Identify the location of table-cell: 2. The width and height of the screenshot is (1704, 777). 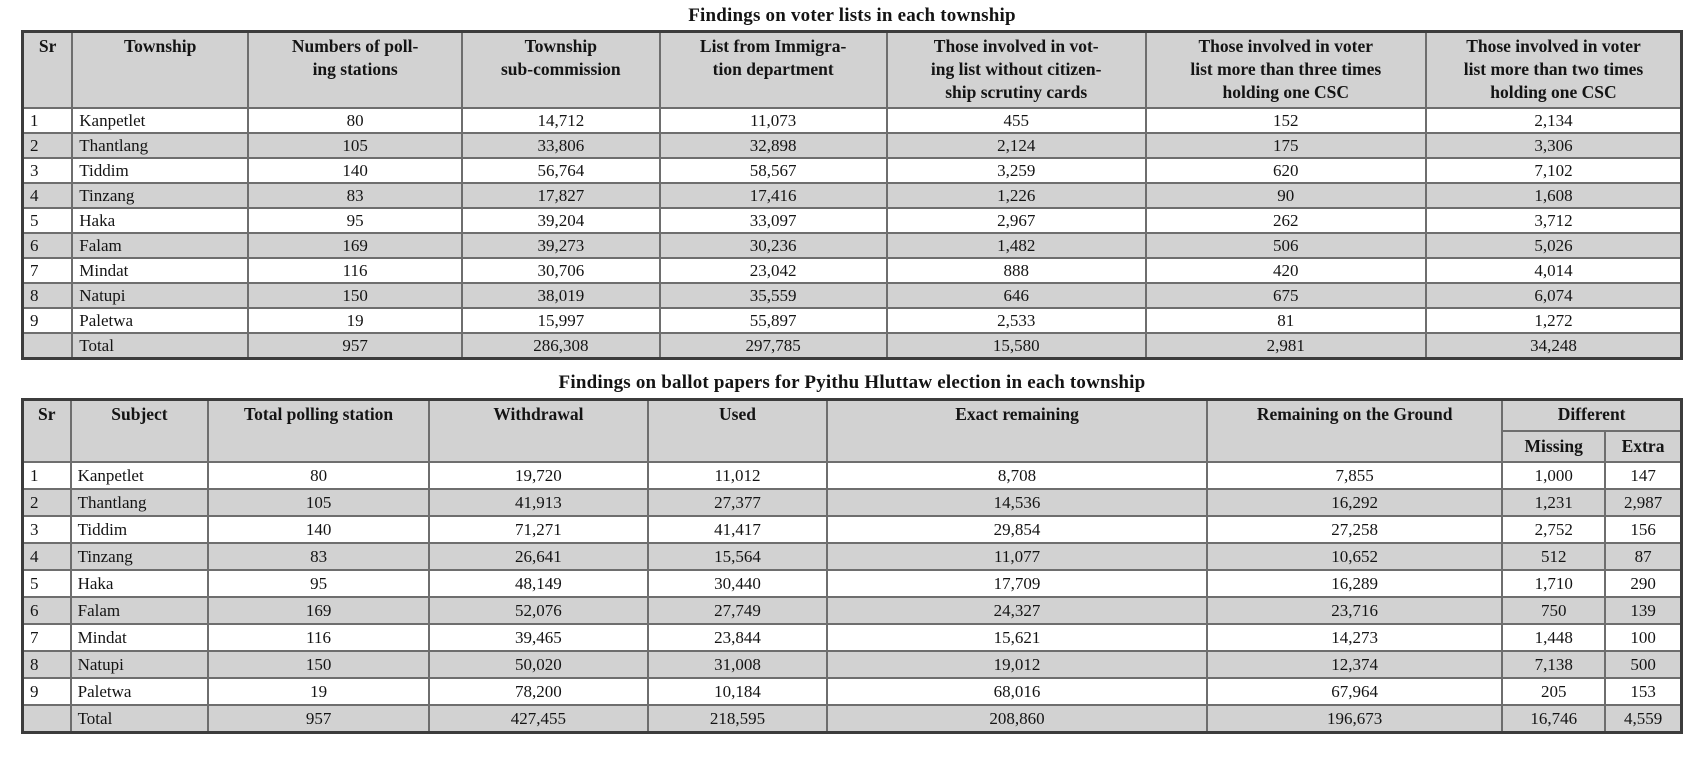
(47, 146).